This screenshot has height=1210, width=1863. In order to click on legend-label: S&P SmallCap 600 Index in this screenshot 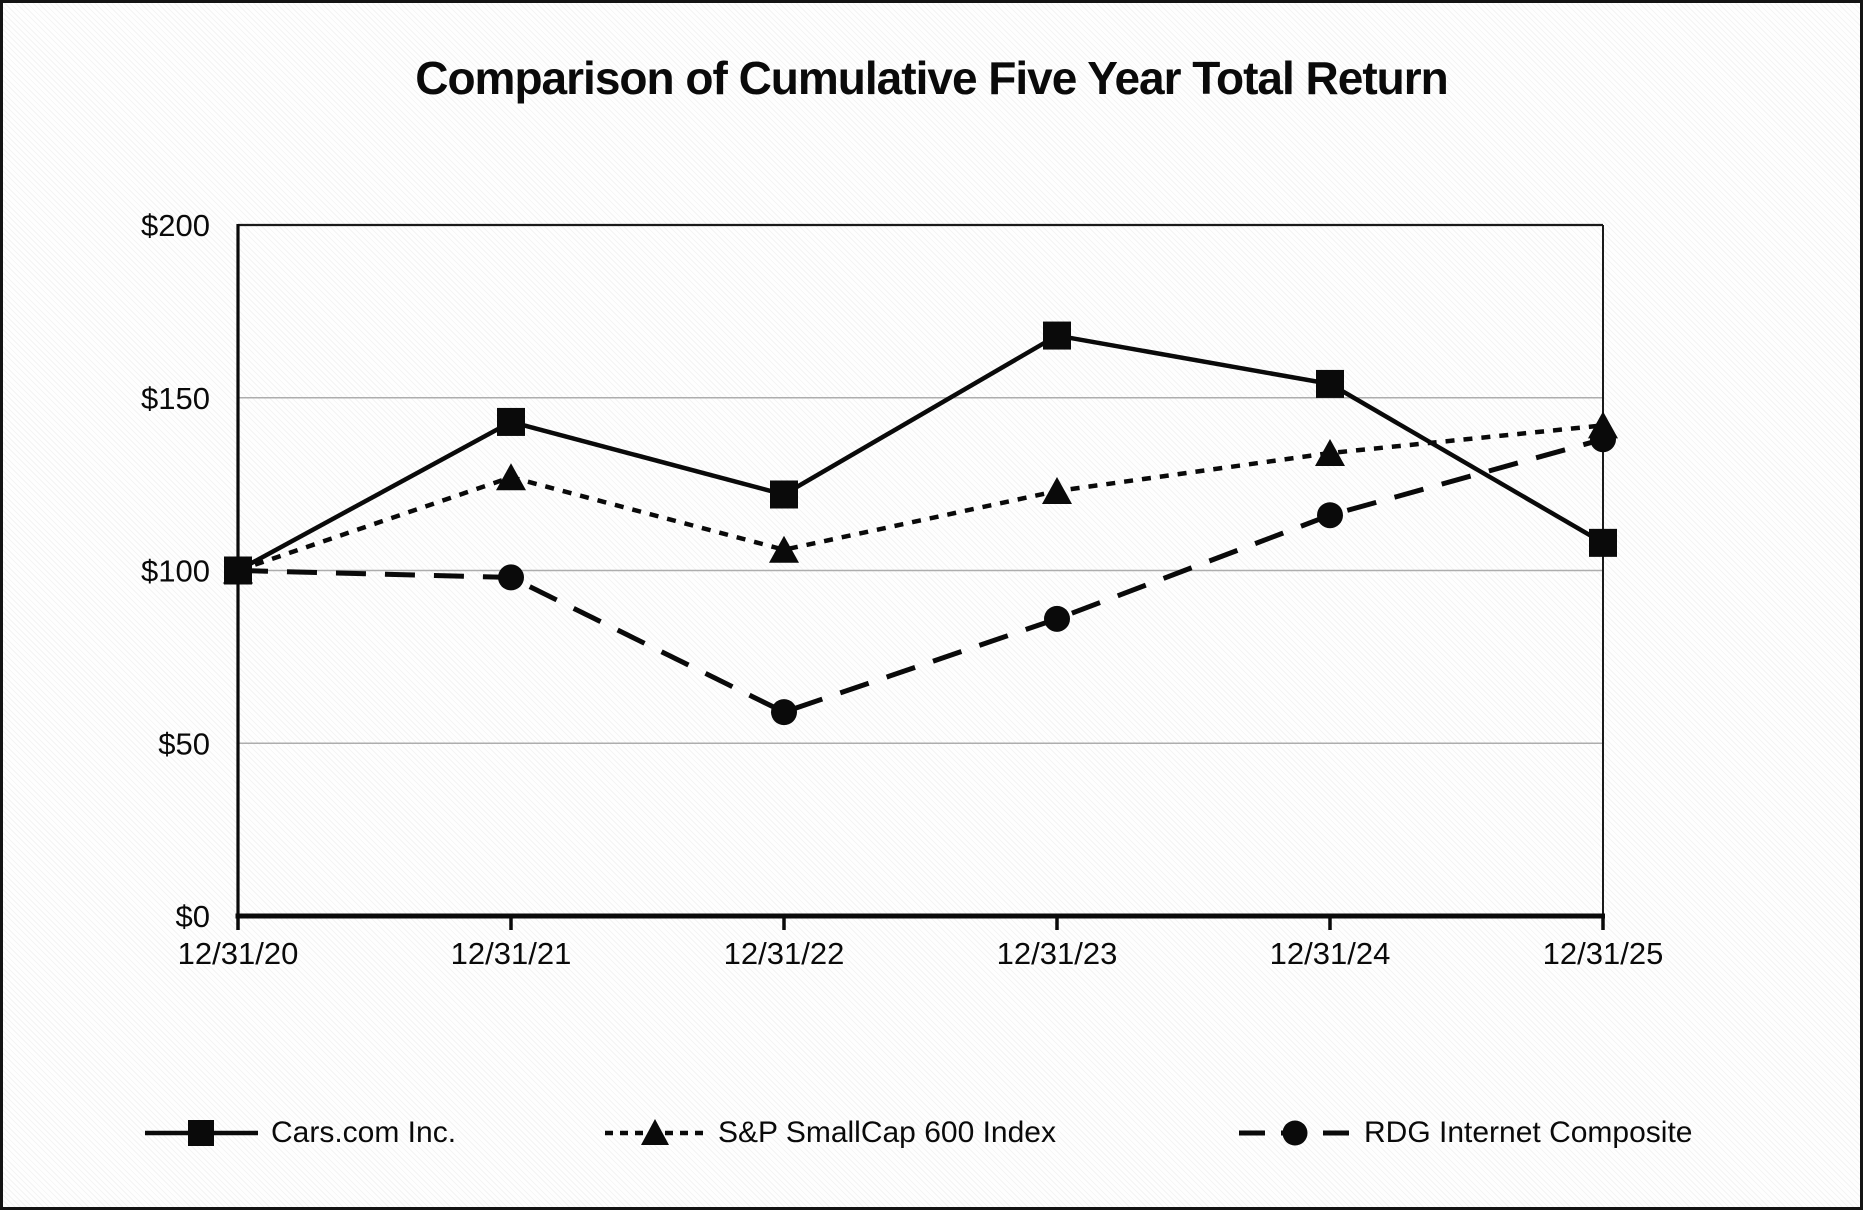, I will do `click(887, 1132)`.